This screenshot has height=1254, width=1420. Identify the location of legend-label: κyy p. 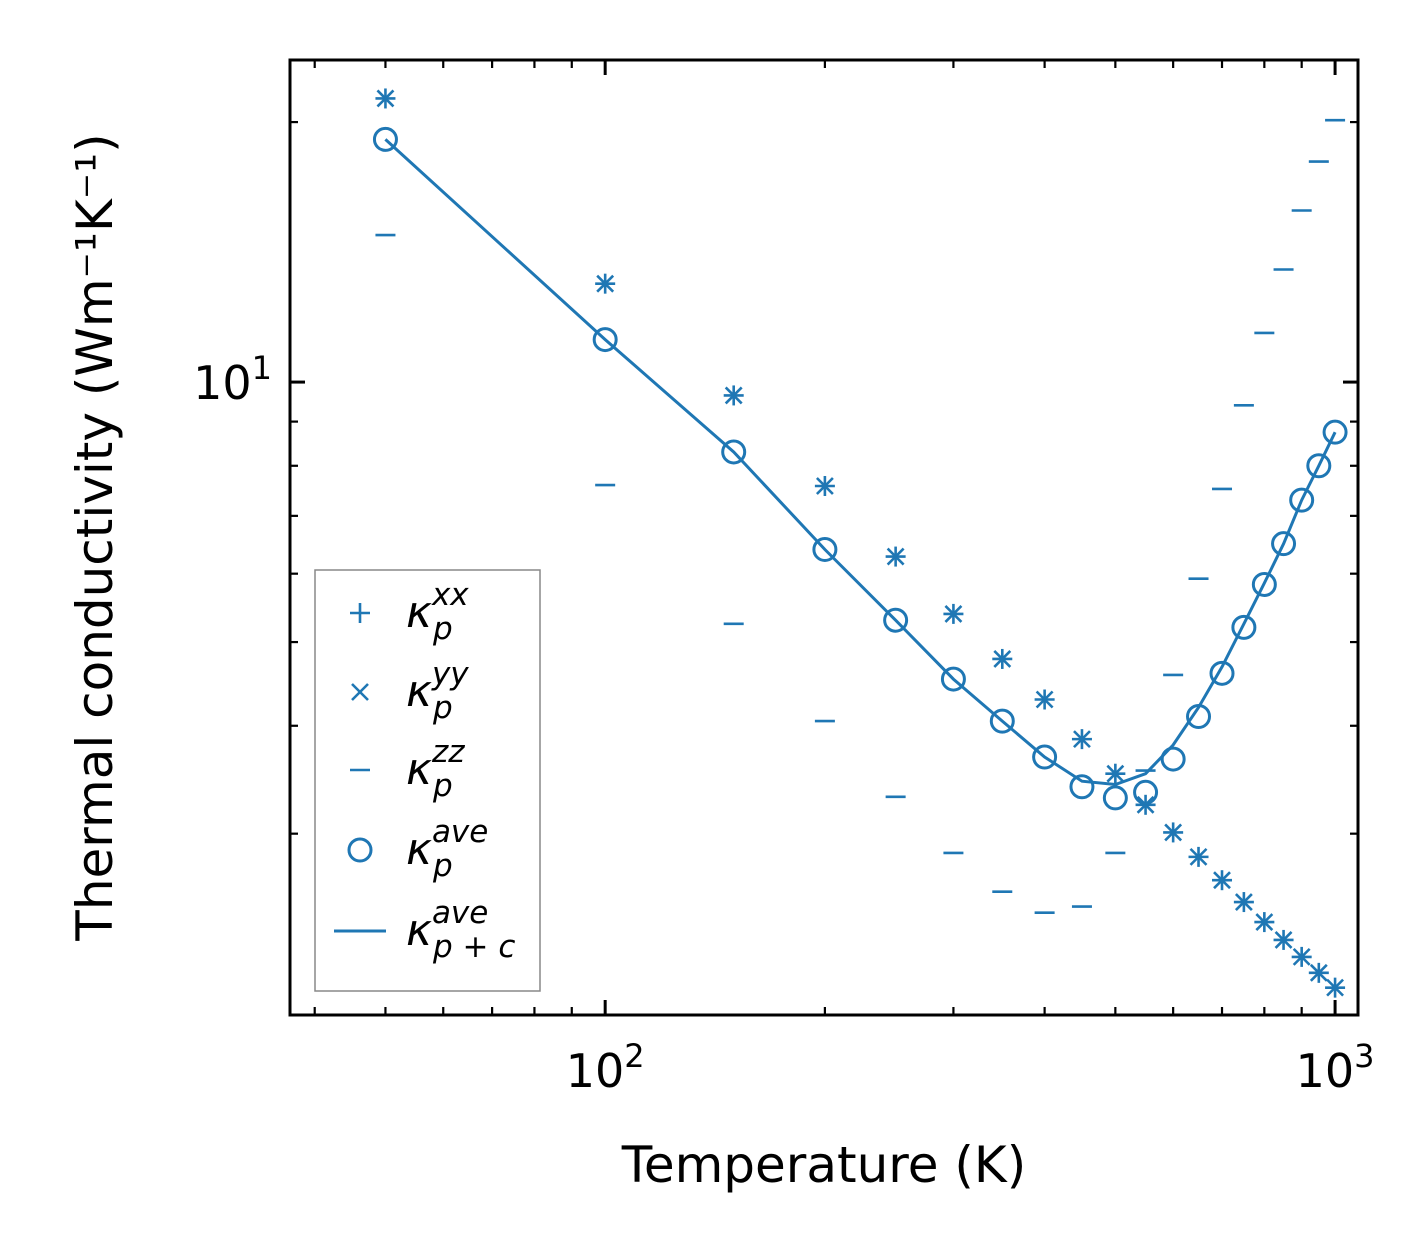
(437, 691).